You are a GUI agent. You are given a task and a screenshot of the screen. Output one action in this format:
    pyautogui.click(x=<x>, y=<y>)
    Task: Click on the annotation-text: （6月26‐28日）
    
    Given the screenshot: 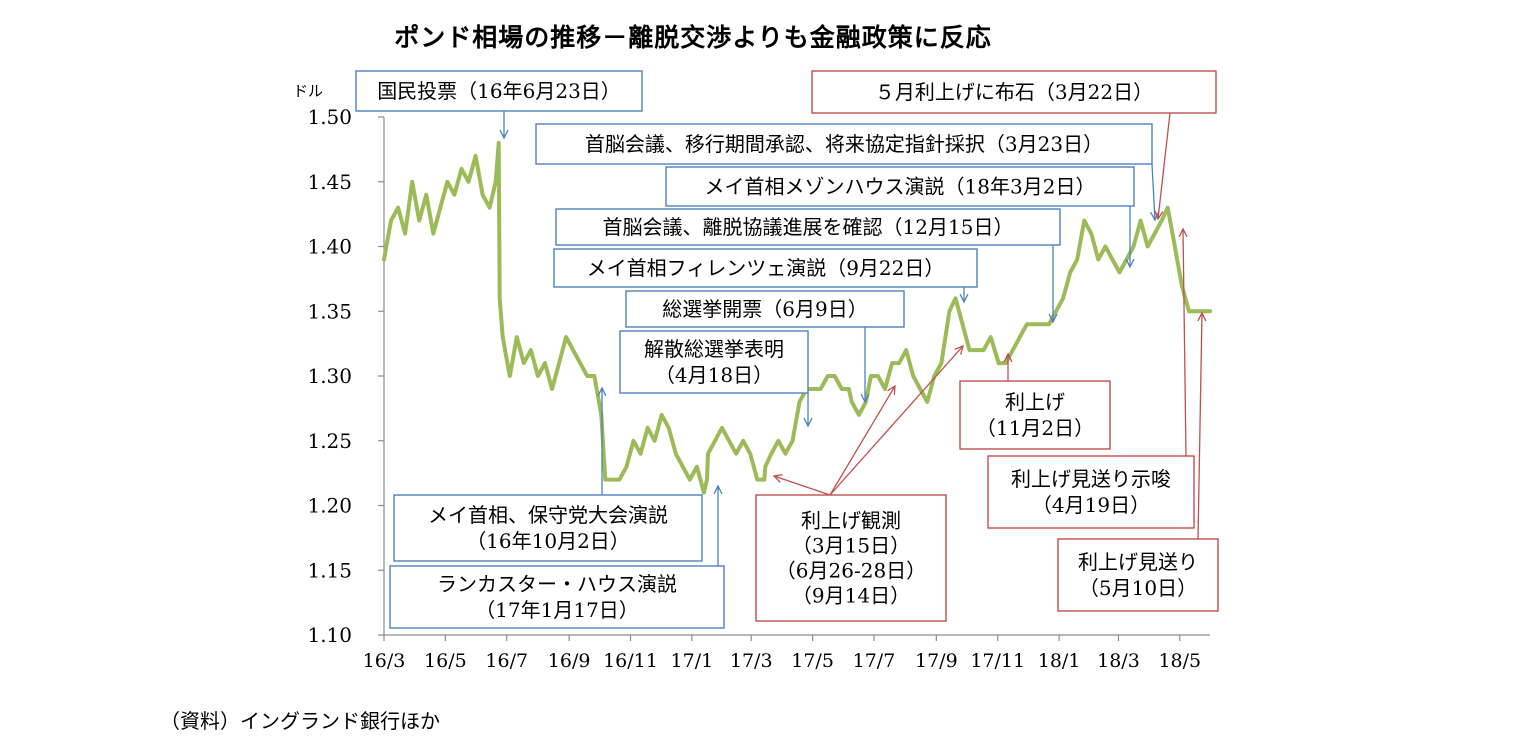 What is the action you would take?
    pyautogui.click(x=851, y=571)
    